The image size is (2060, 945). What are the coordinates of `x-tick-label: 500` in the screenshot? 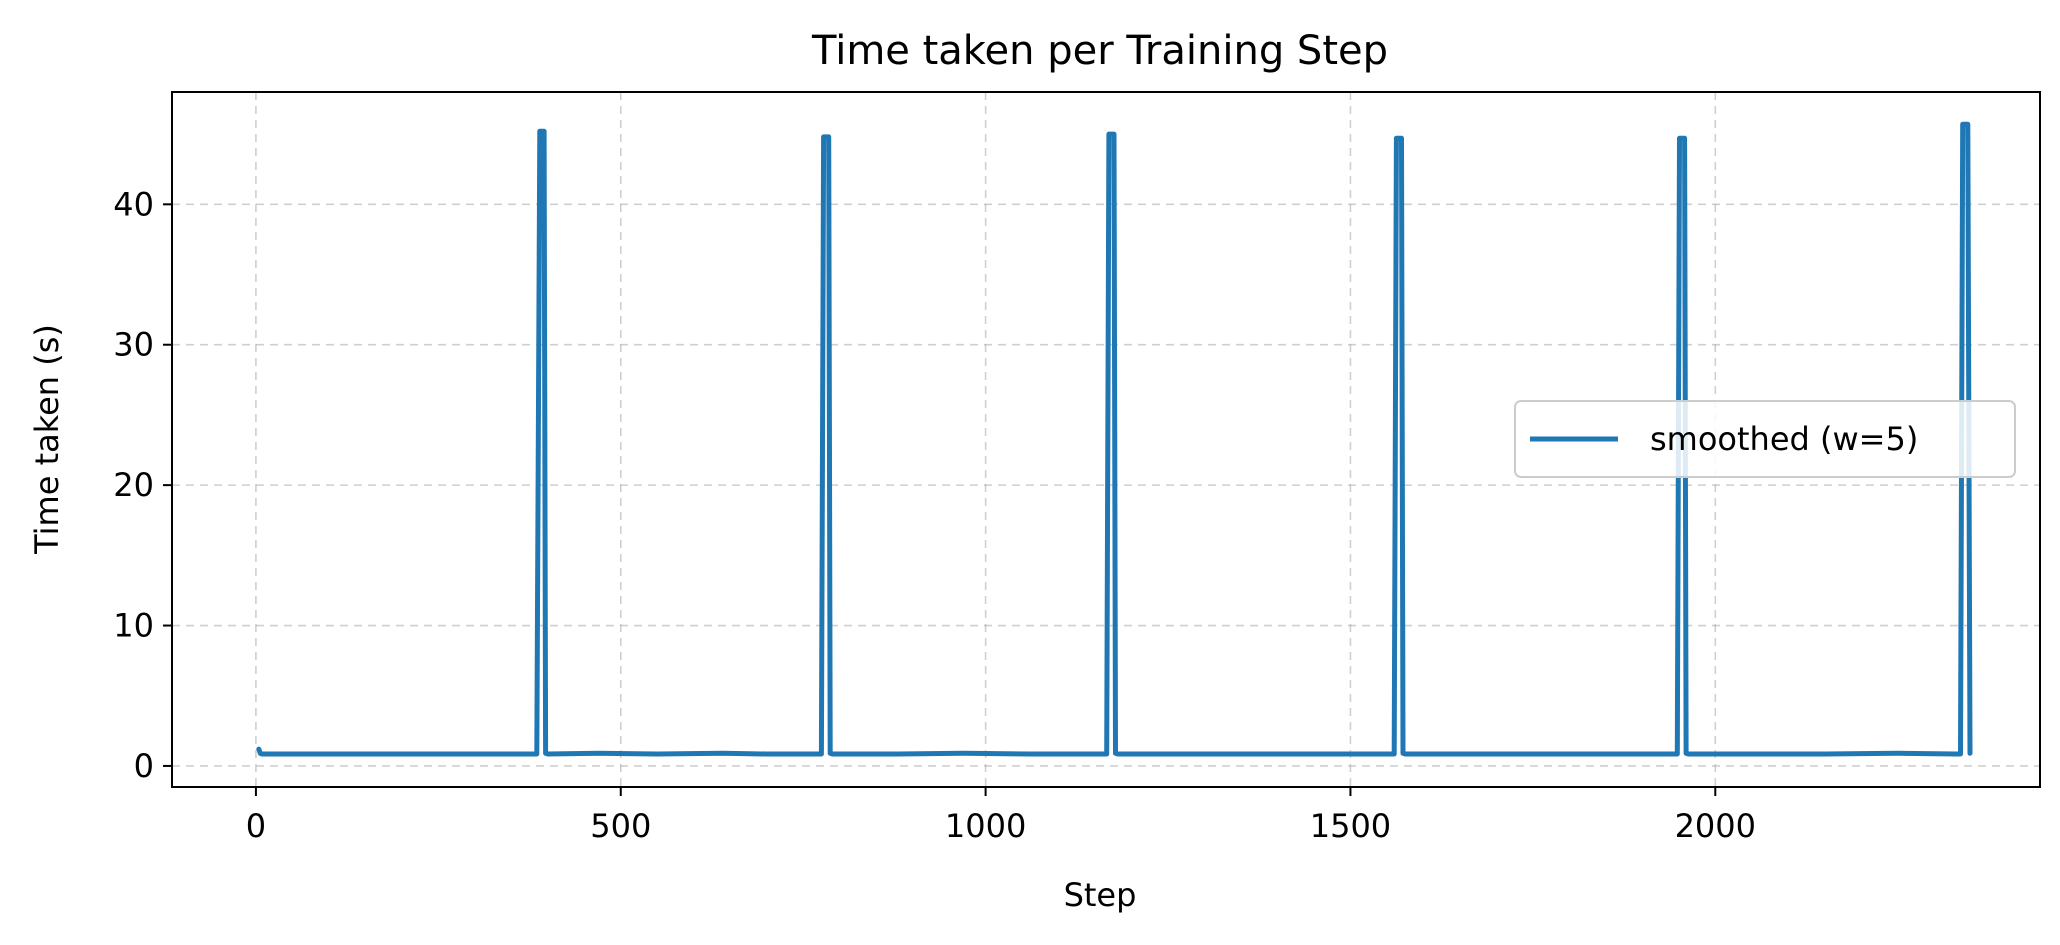 It's located at (620, 826).